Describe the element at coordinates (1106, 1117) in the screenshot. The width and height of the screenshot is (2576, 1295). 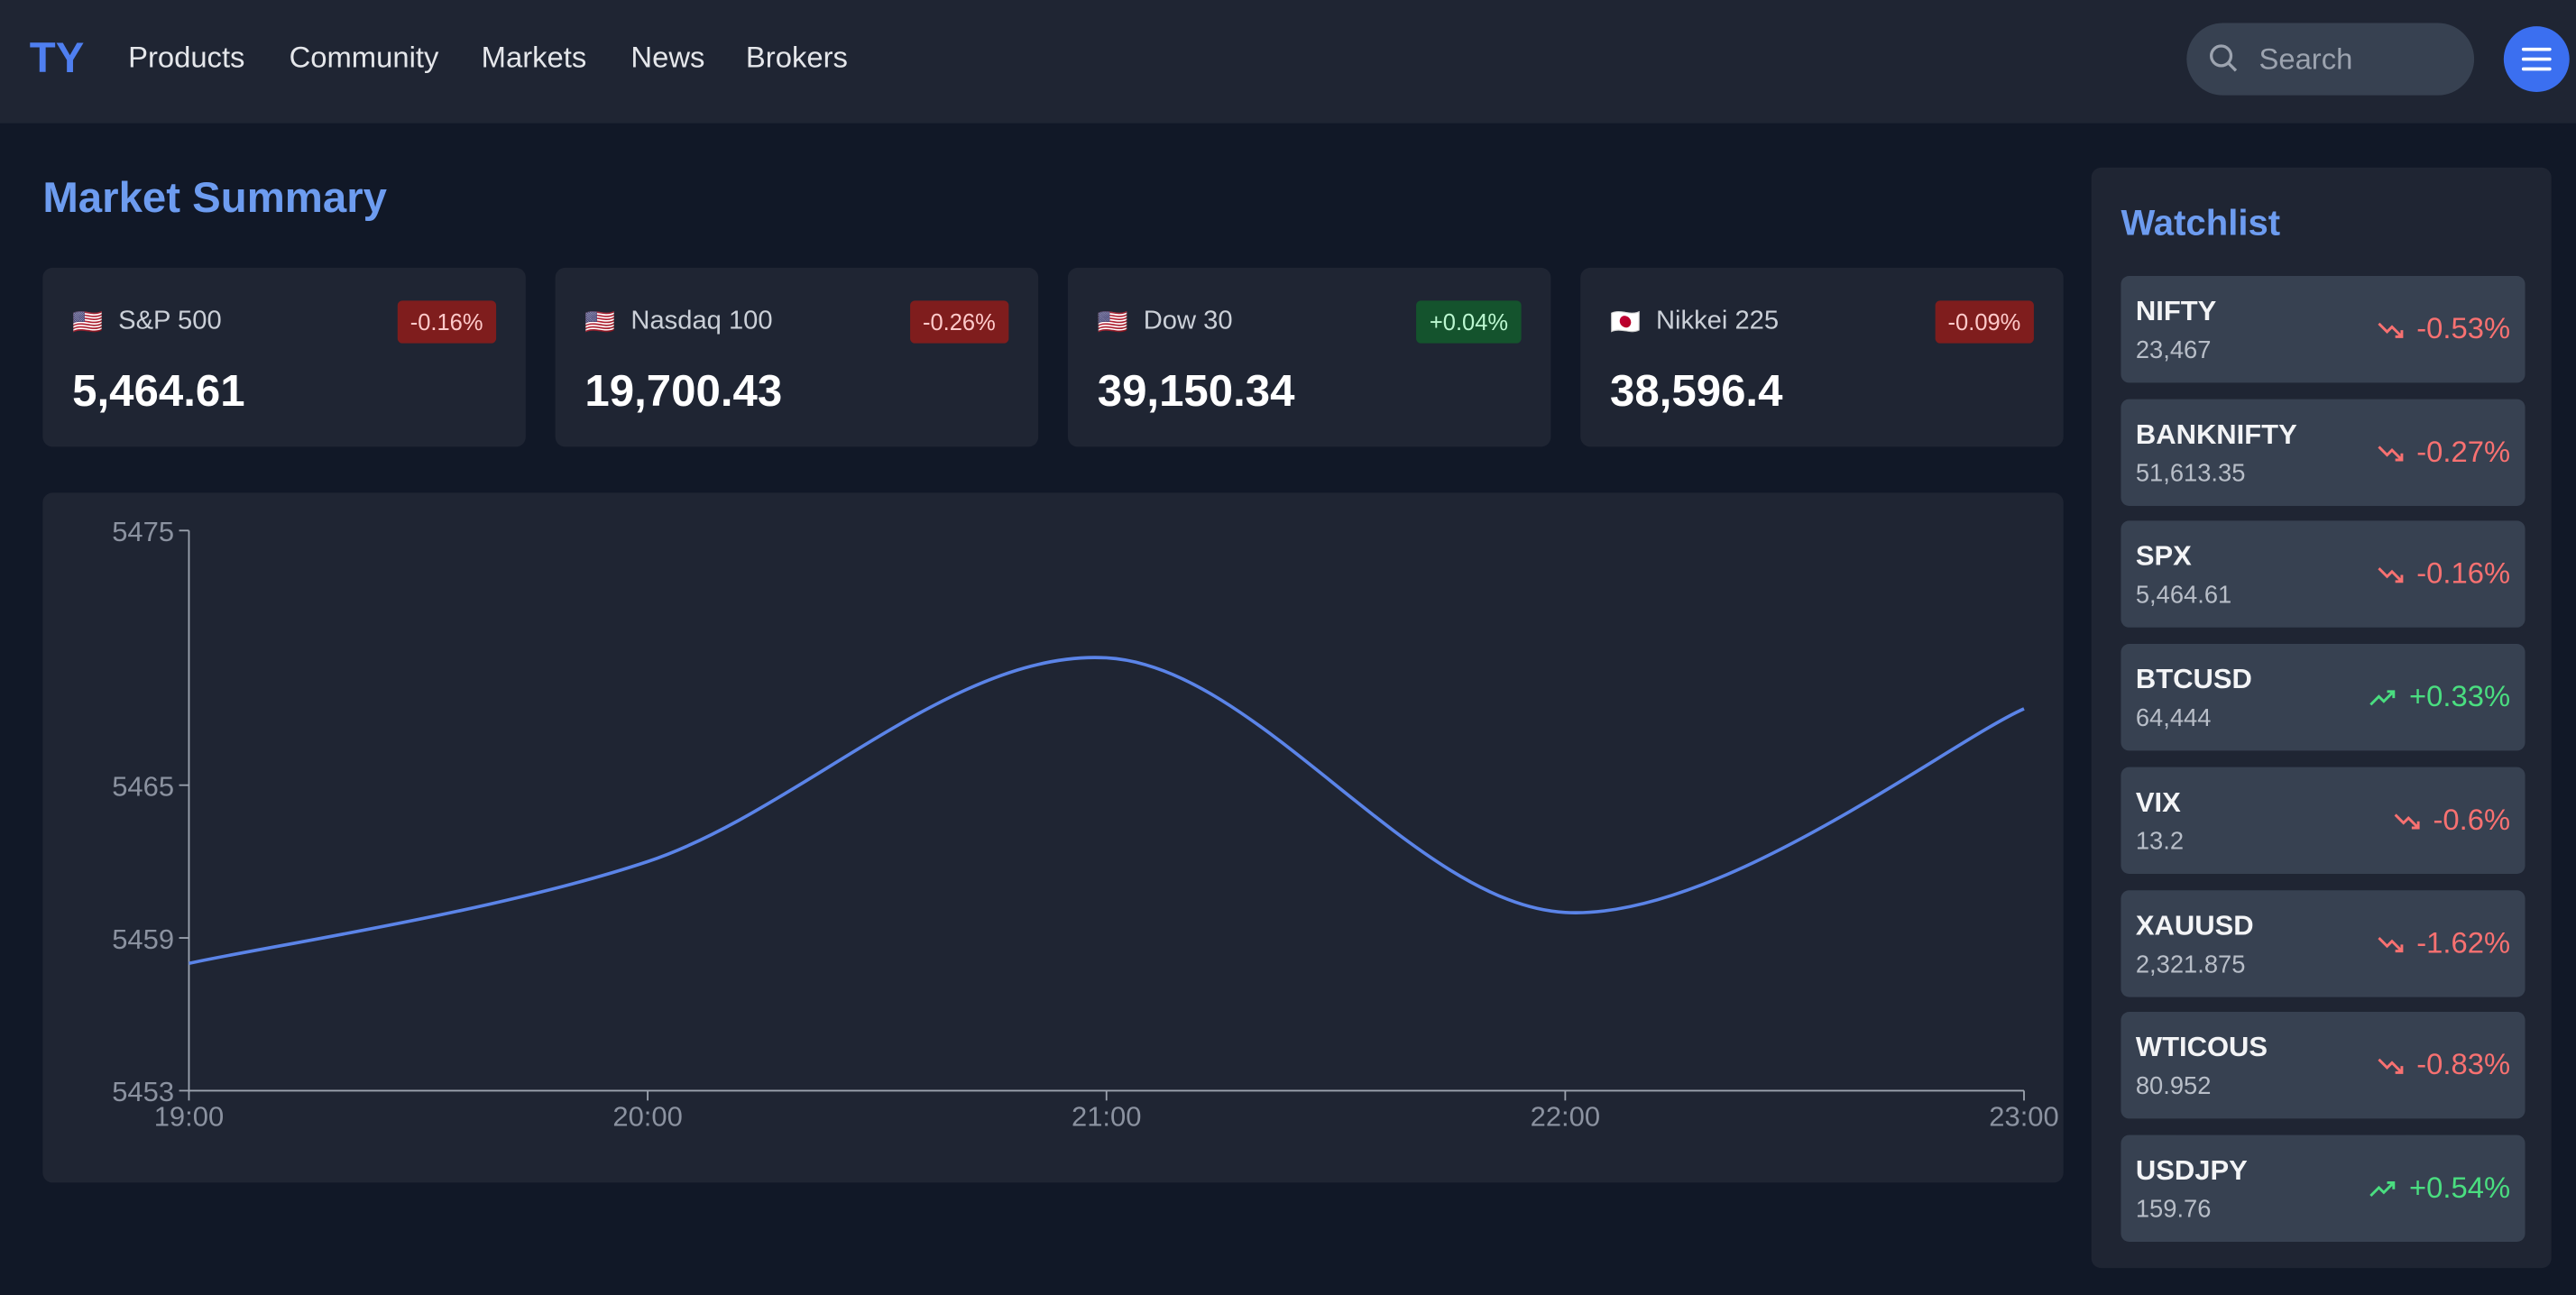
I see `x-tick-label: 21:00` at that location.